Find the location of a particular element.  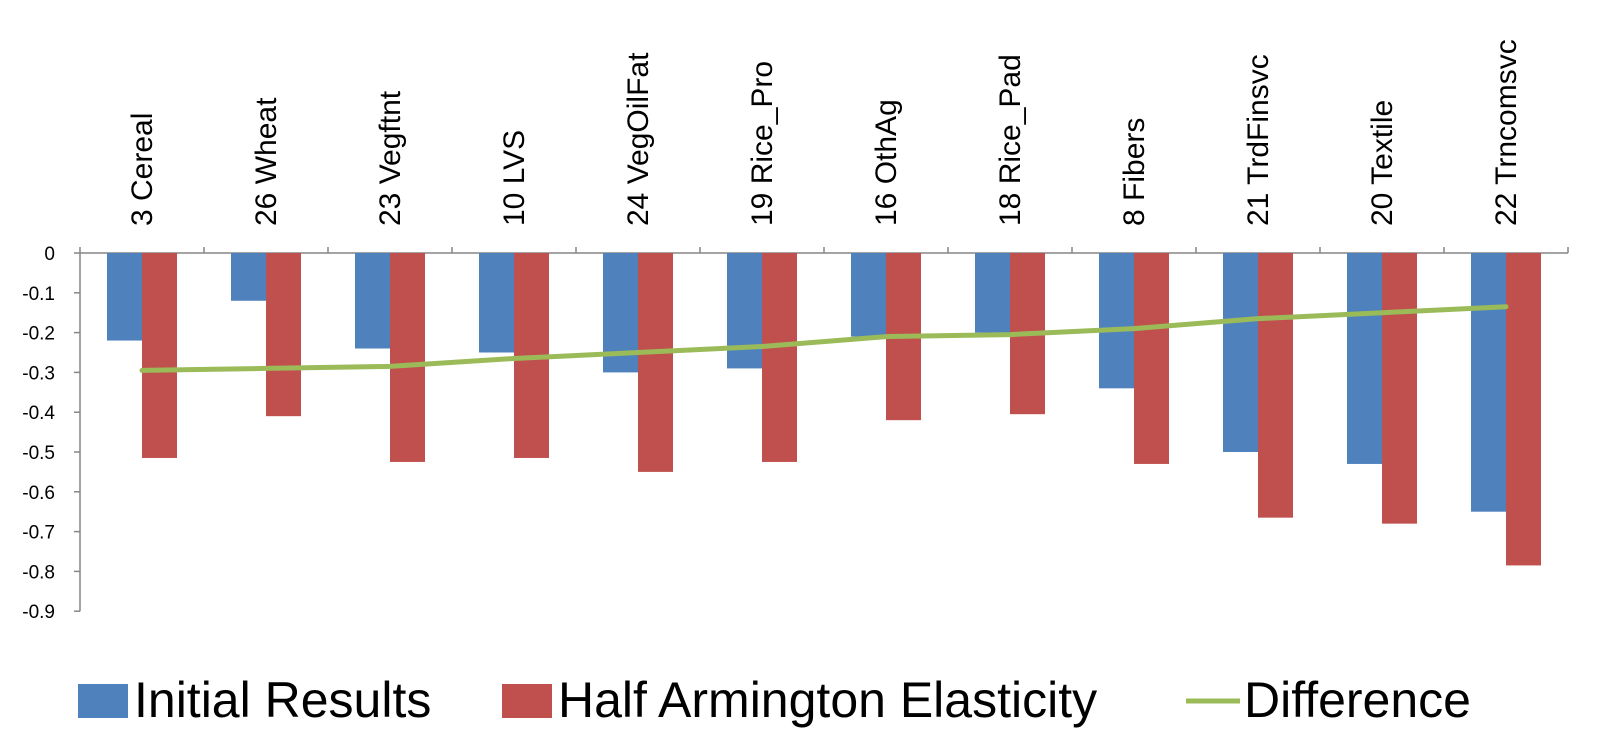

y-tick-label: -0.5 is located at coordinates (38, 453).